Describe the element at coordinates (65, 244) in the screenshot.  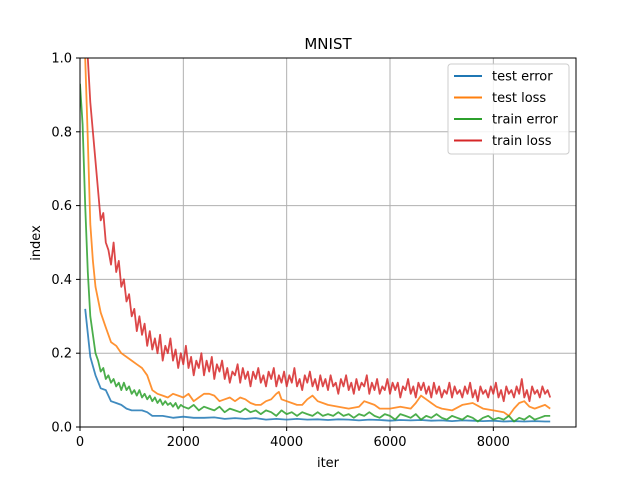
I see `y-axis-ticks: 0.0 0.2 0.4 0.6 0.8 1.0` at that location.